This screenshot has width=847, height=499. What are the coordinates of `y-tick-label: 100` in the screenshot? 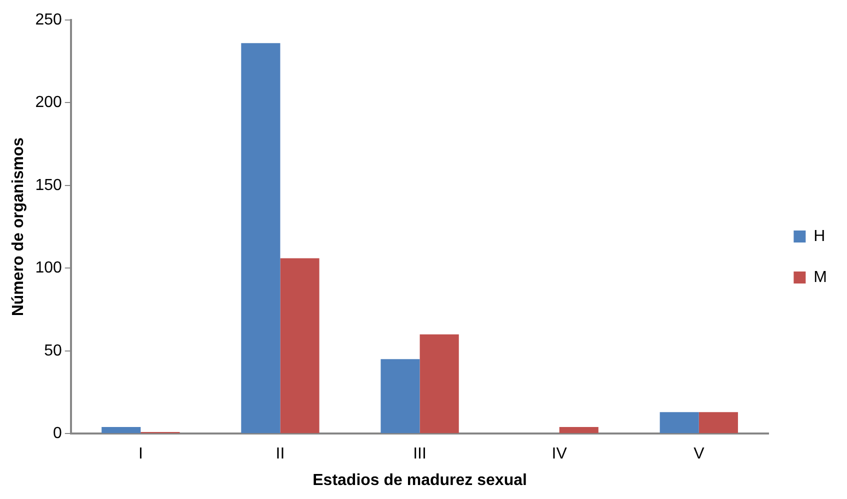 It's located at (48, 268).